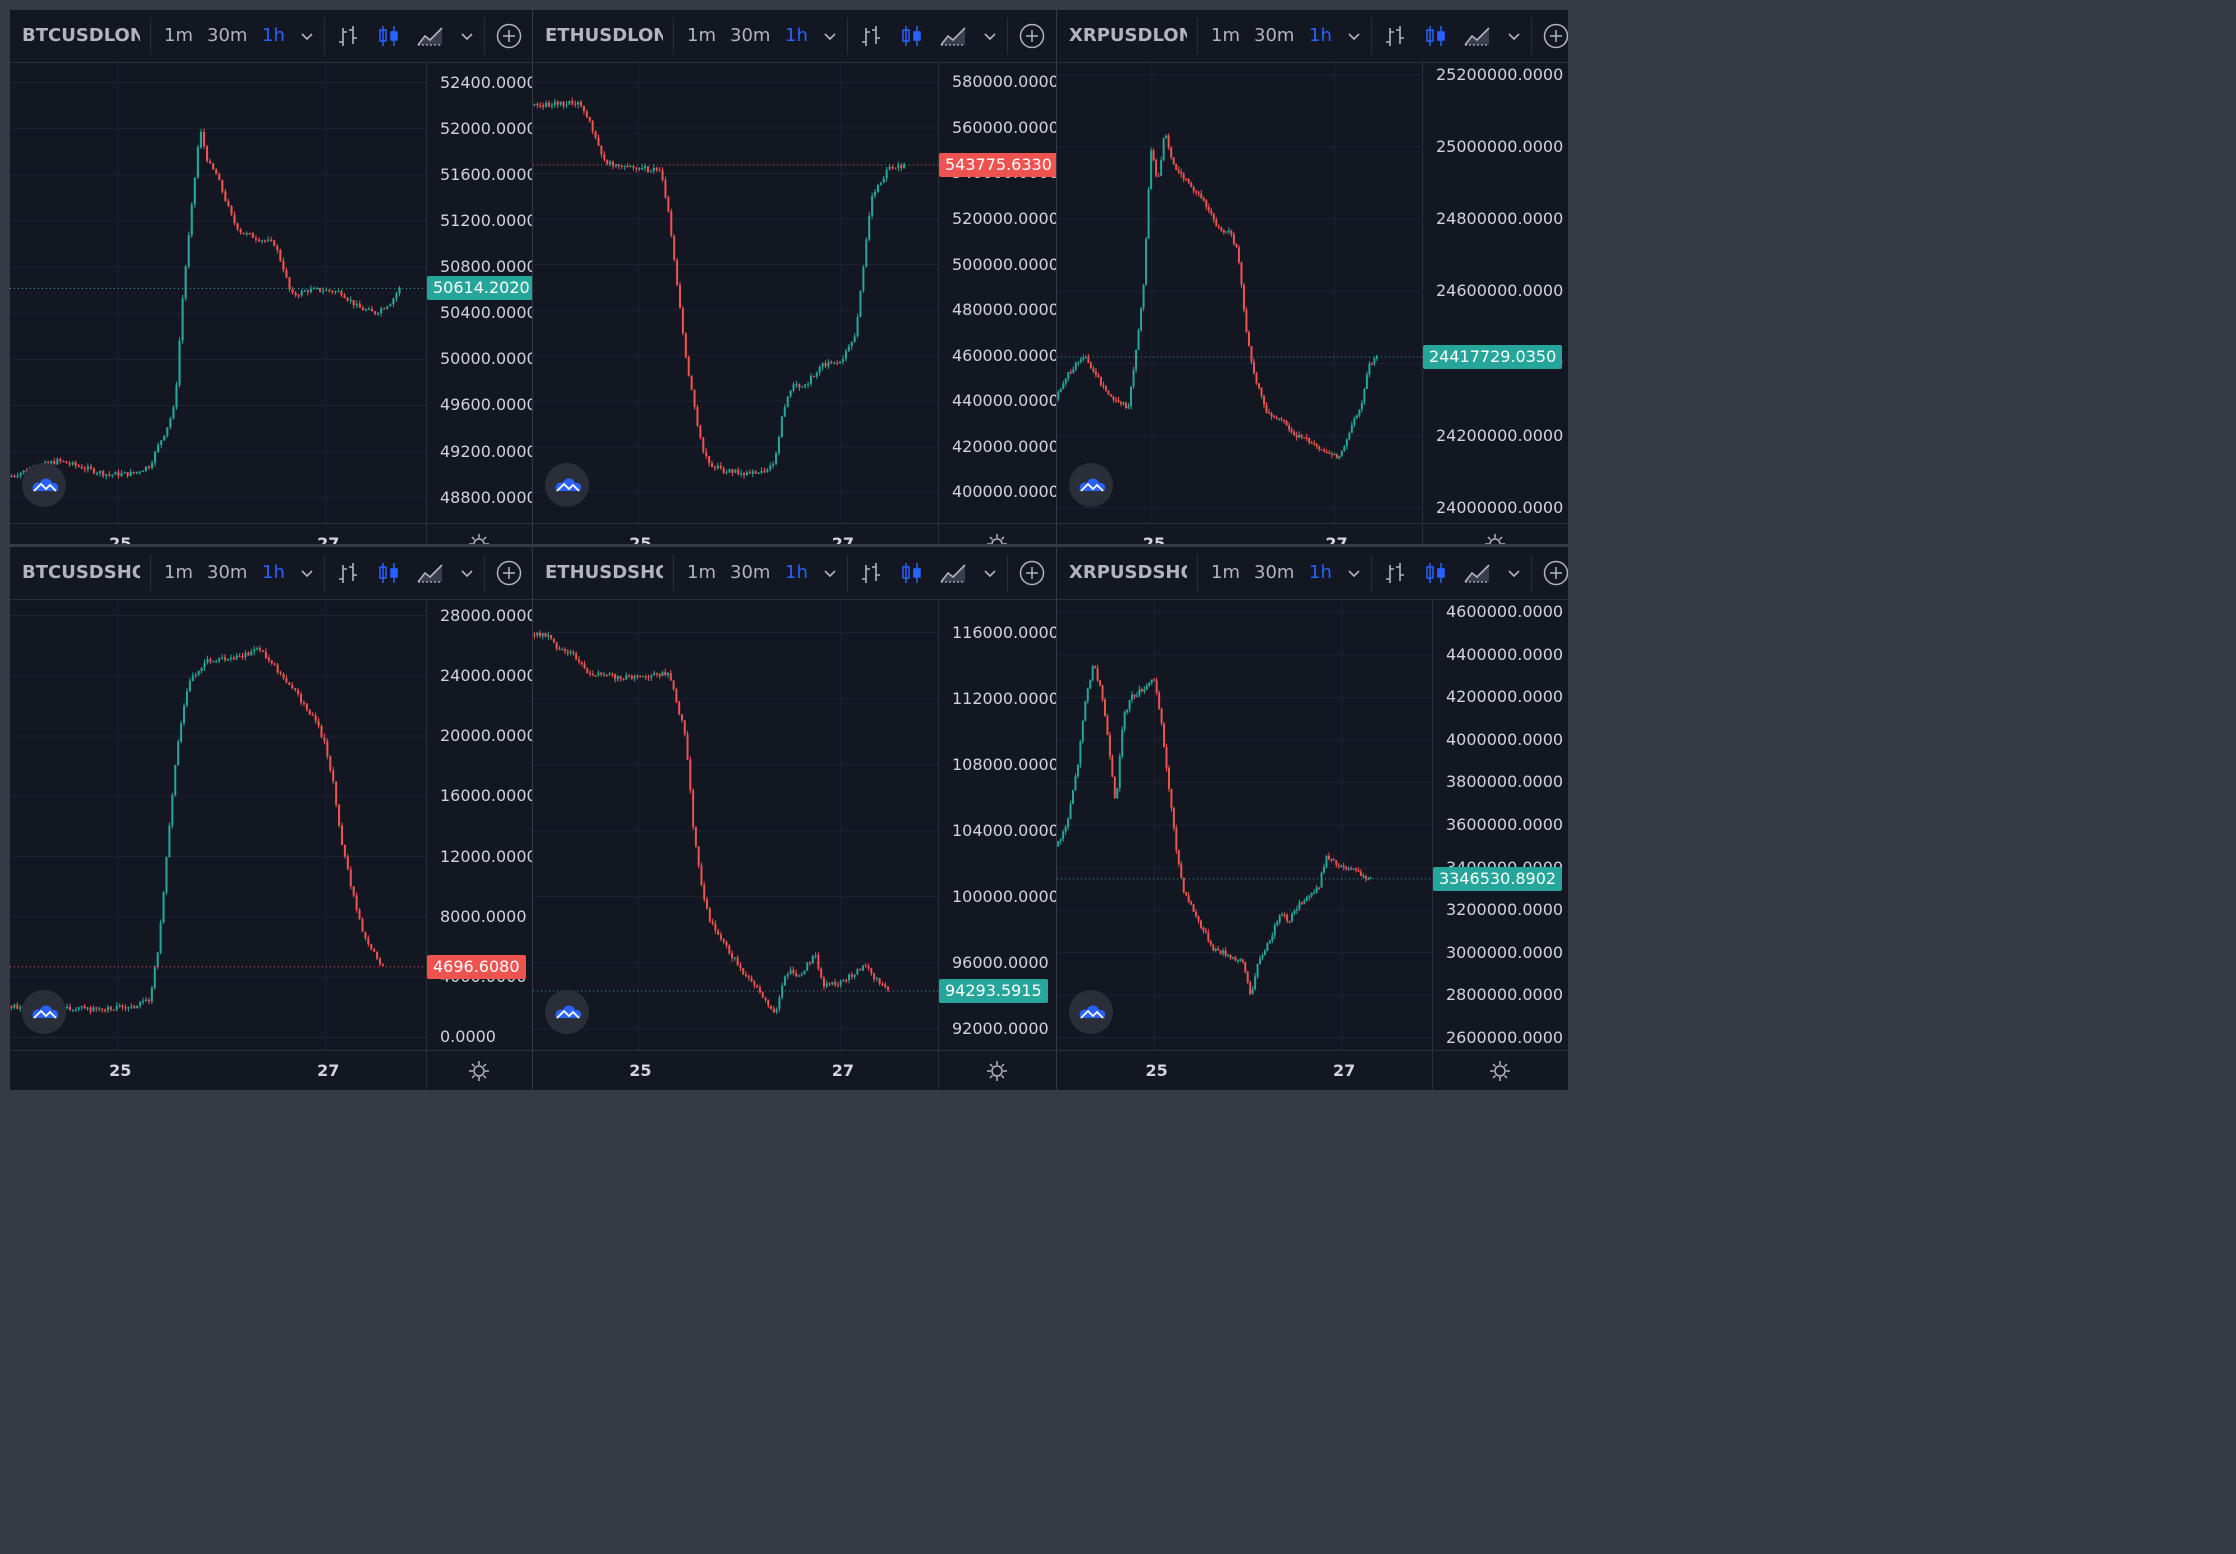  I want to click on symbol-name: XRPUSDLONG, so click(1128, 35).